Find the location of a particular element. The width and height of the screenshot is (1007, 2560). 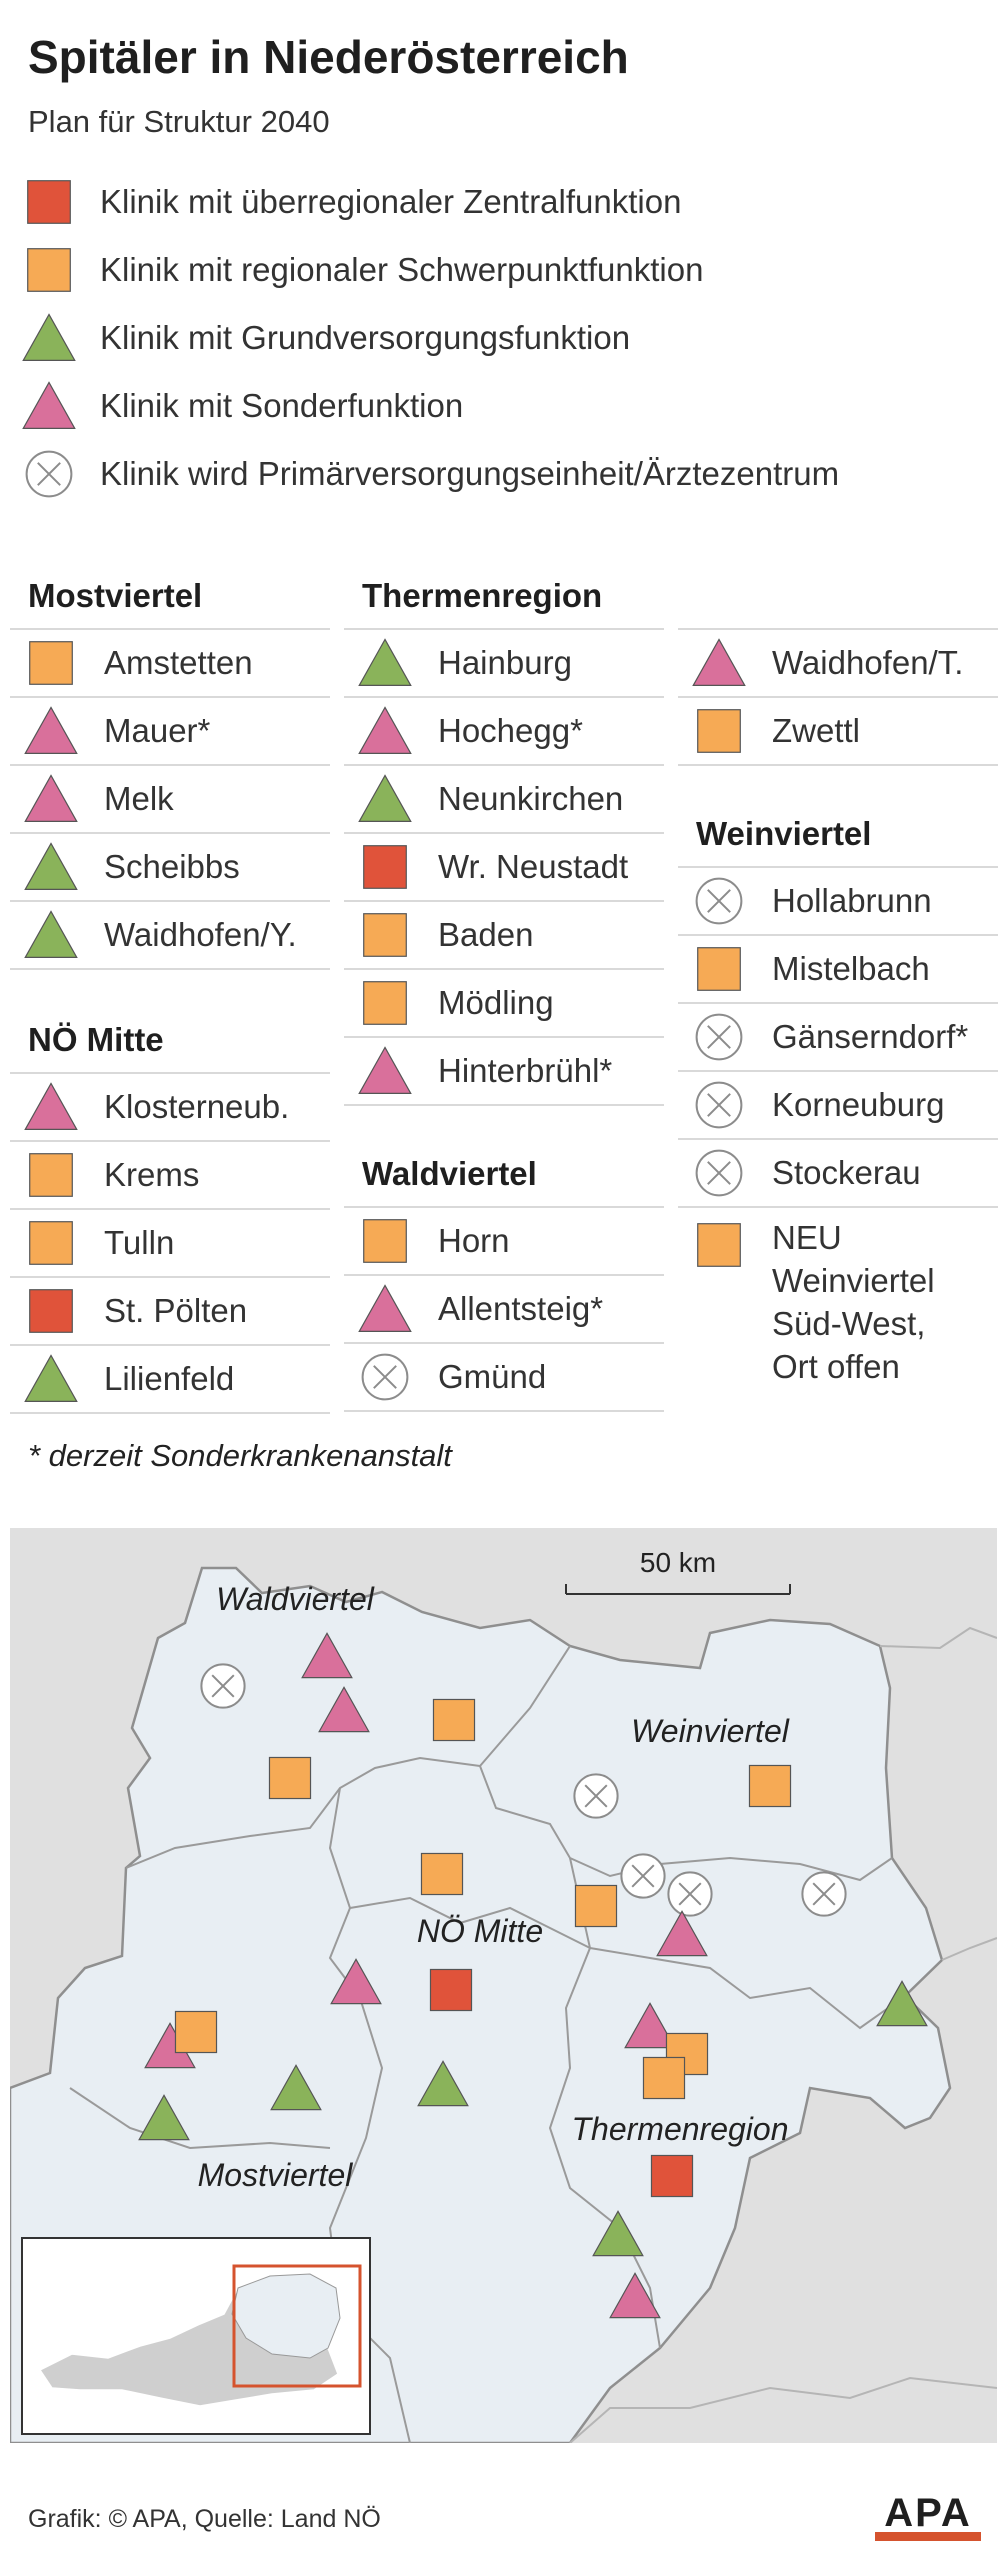

hospital-name: Horn is located at coordinates (474, 1240).